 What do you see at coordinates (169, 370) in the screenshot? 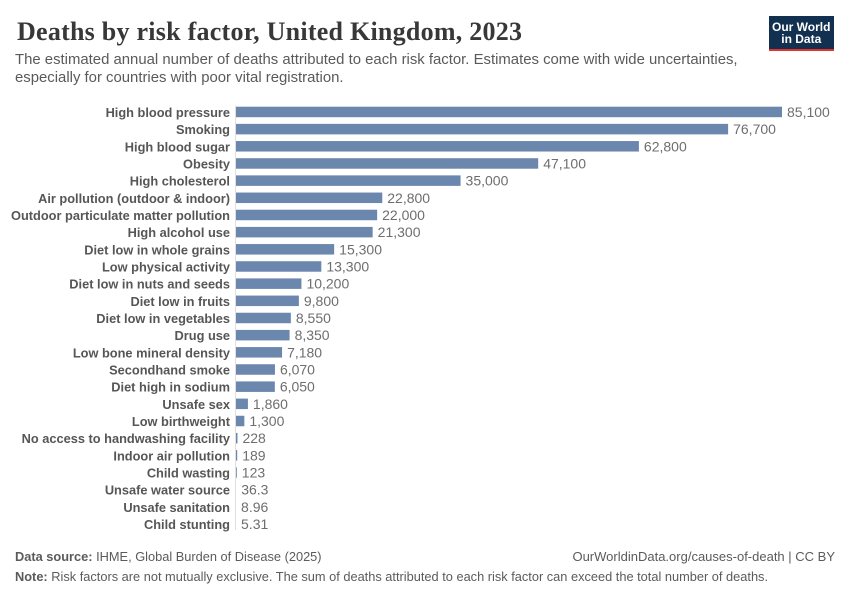
I see `svg-text: Secondhand smoke` at bounding box center [169, 370].